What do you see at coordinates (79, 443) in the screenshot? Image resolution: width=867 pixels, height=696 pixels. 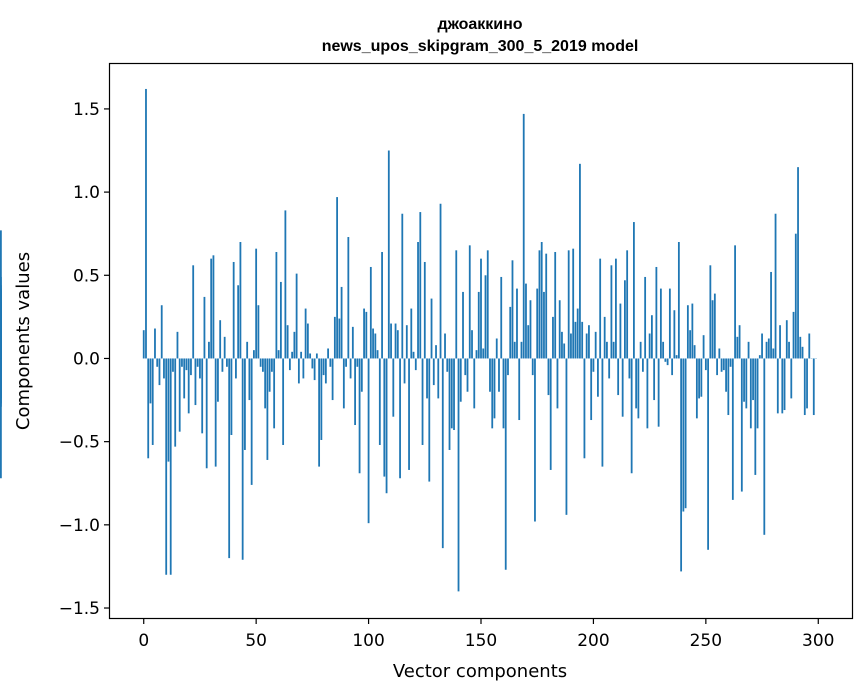 I see `y-tick-label: −0.5` at bounding box center [79, 443].